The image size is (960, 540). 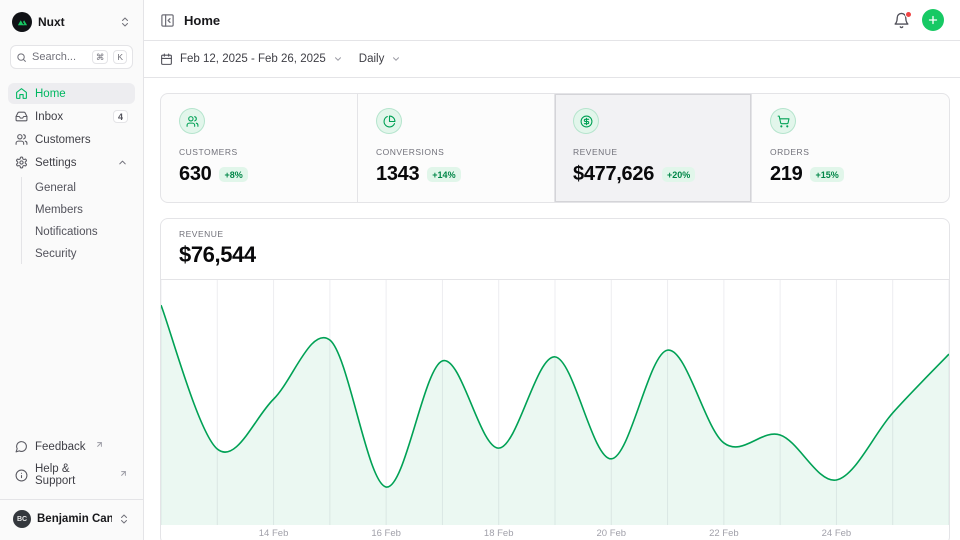 I want to click on x-tick-label: 18 Feb, so click(x=498, y=533).